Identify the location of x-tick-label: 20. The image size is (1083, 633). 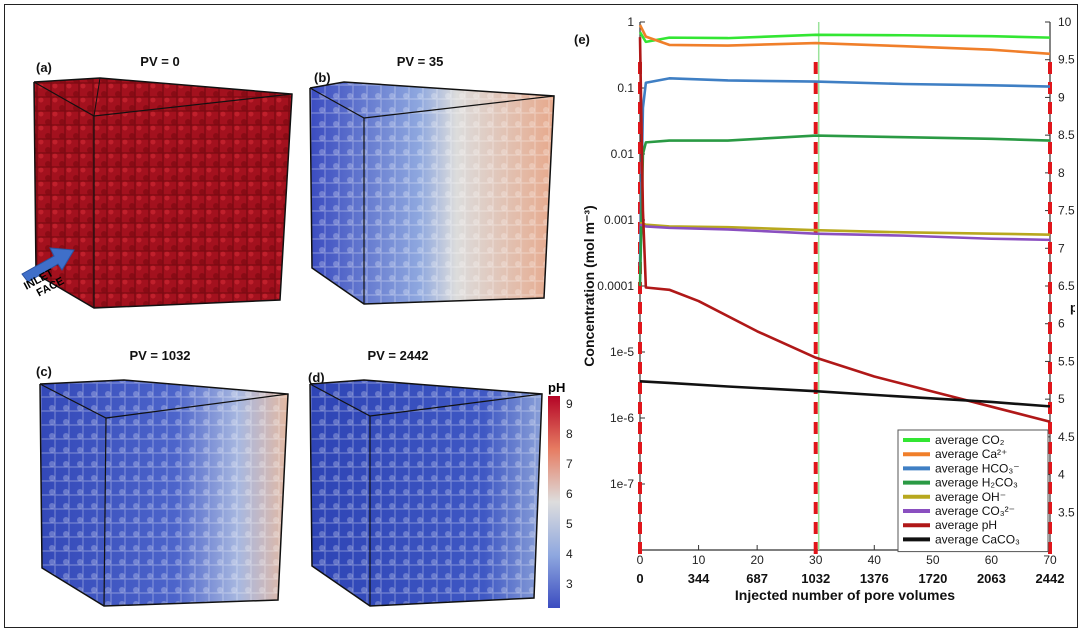
(757, 560).